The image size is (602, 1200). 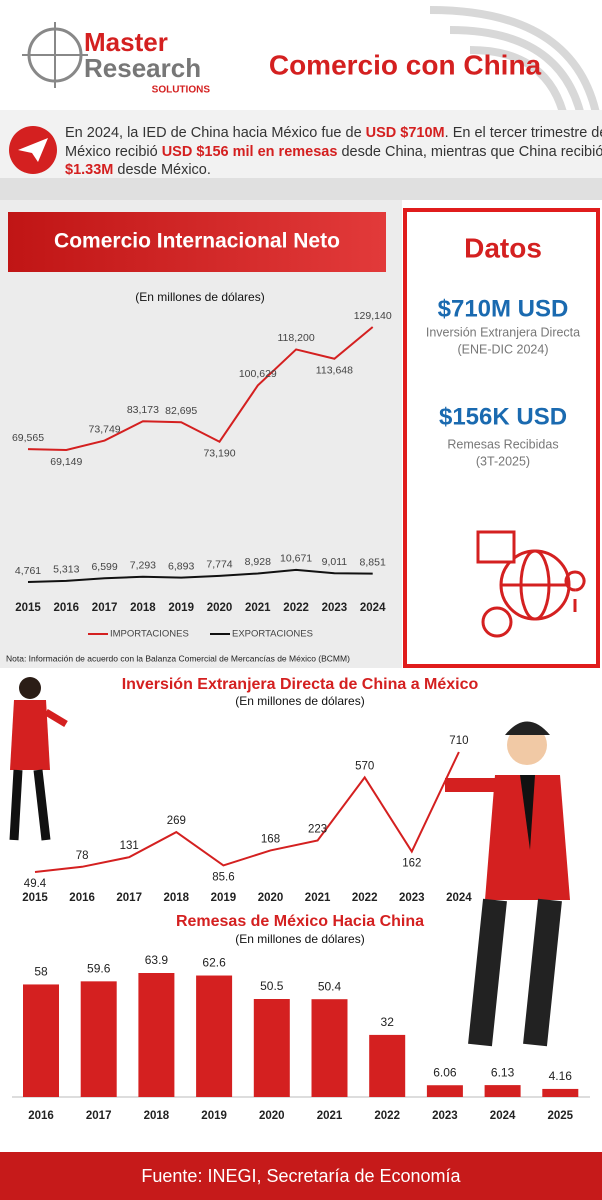 I want to click on data-label: 223, so click(x=317, y=829).